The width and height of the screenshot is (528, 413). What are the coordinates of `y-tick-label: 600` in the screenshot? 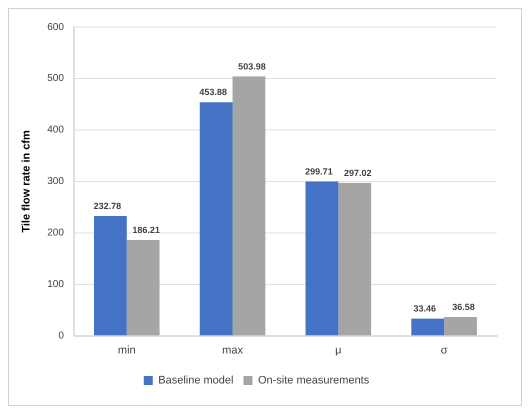 It's located at (55, 27).